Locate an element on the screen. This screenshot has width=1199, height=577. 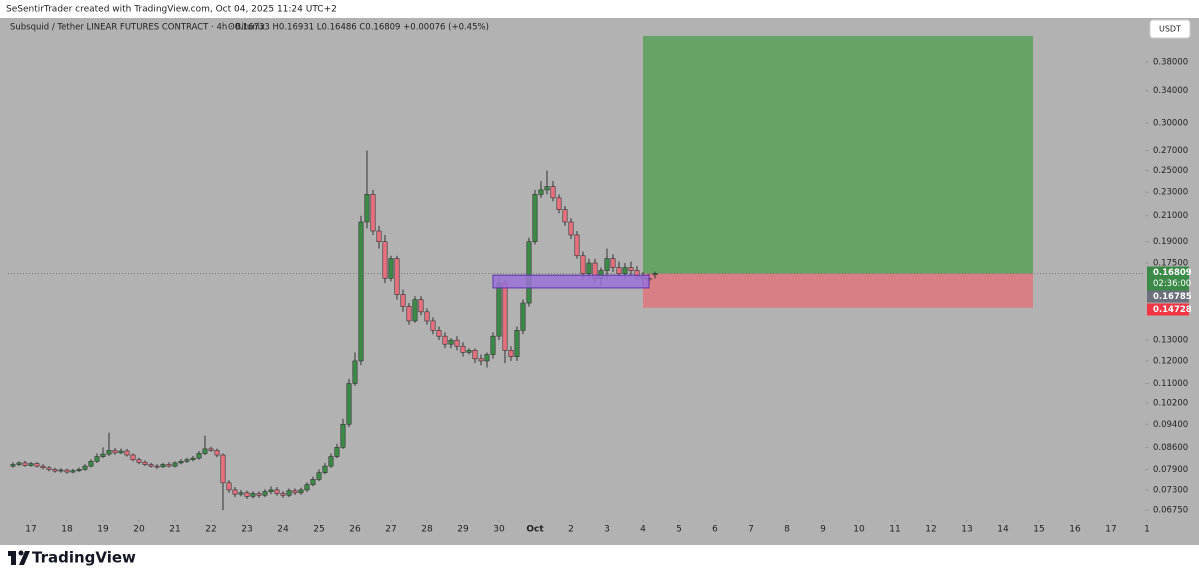
currency: USDT is located at coordinates (1170, 29).